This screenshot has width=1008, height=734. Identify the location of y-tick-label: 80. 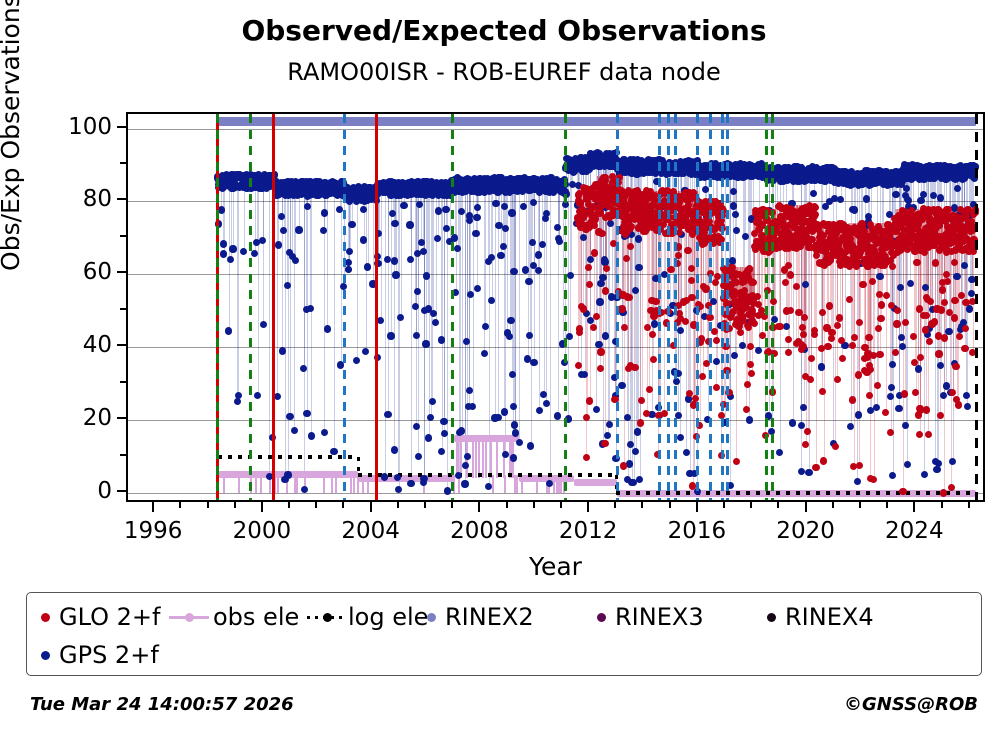
(97, 199).